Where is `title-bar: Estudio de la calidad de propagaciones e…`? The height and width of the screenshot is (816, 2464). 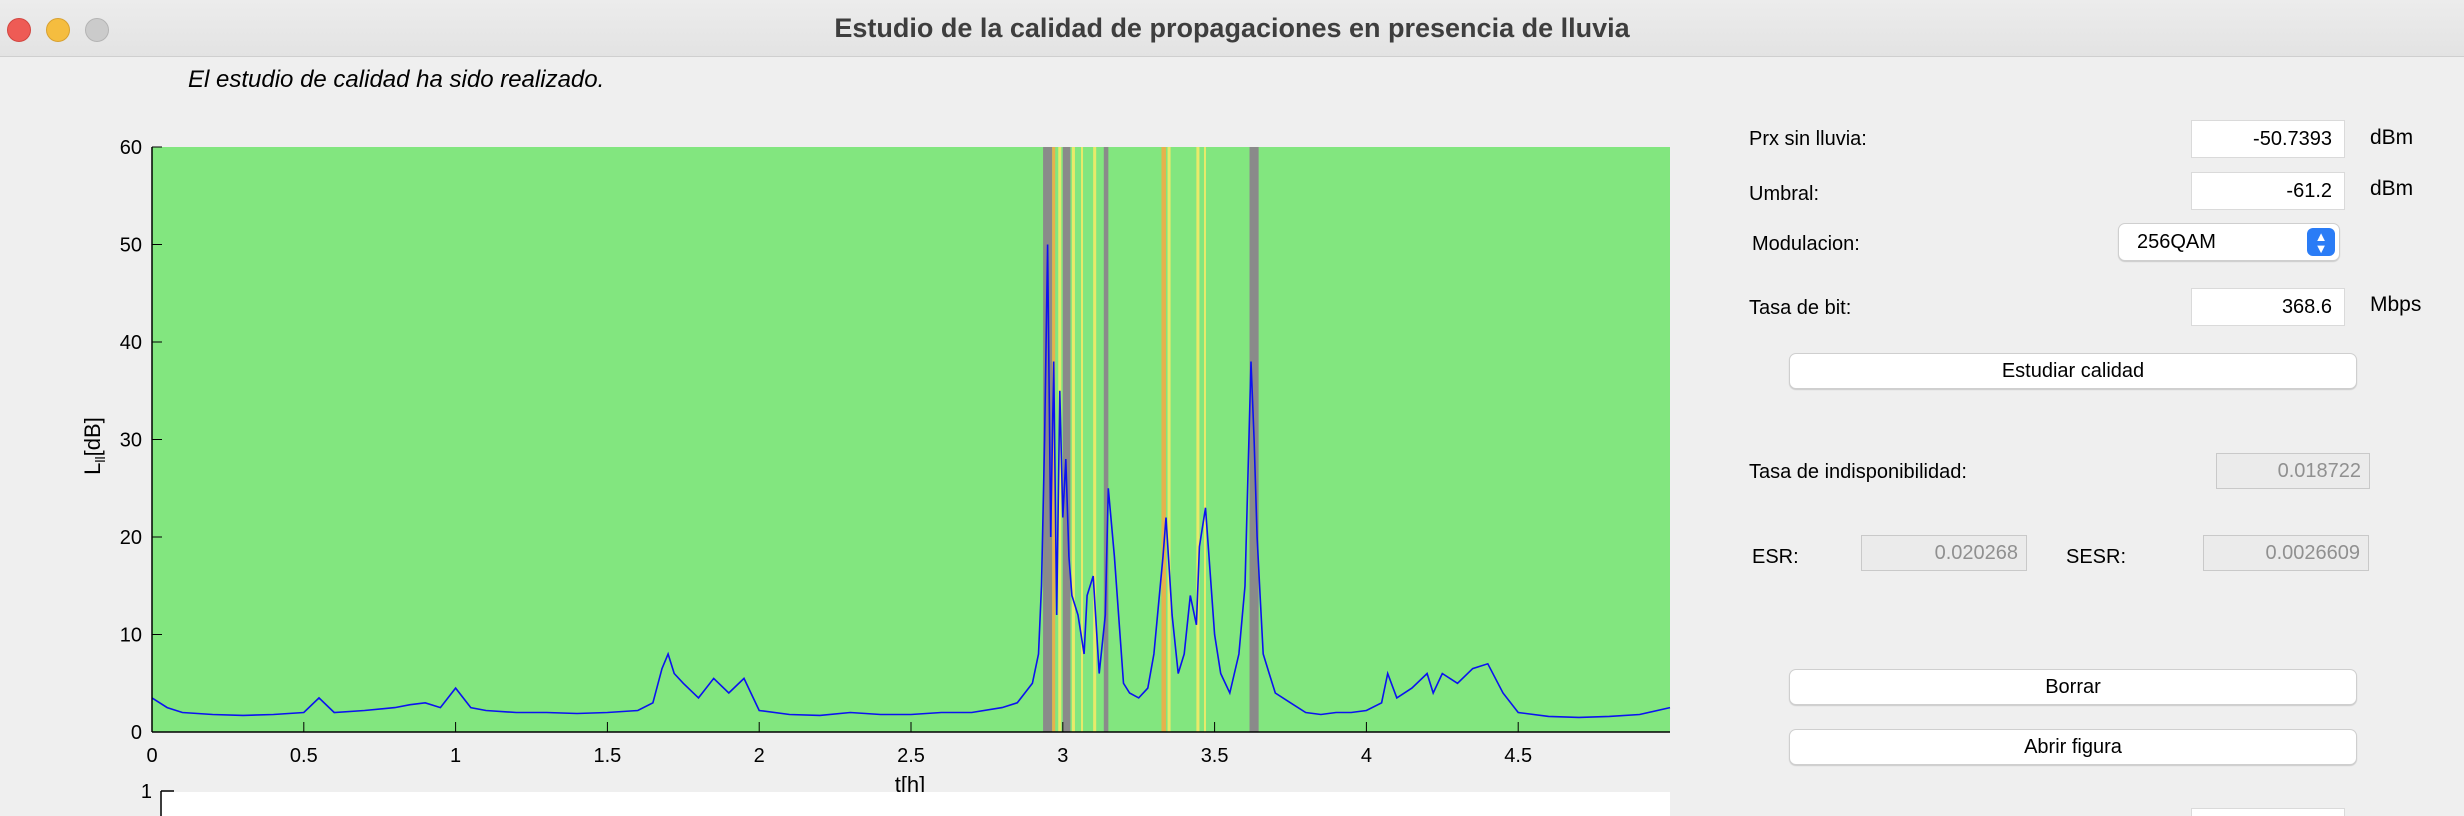
title-bar: Estudio de la calidad de propagaciones e… is located at coordinates (1232, 28).